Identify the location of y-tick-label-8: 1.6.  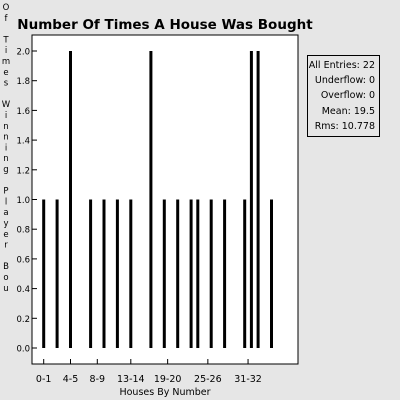
(23, 112).